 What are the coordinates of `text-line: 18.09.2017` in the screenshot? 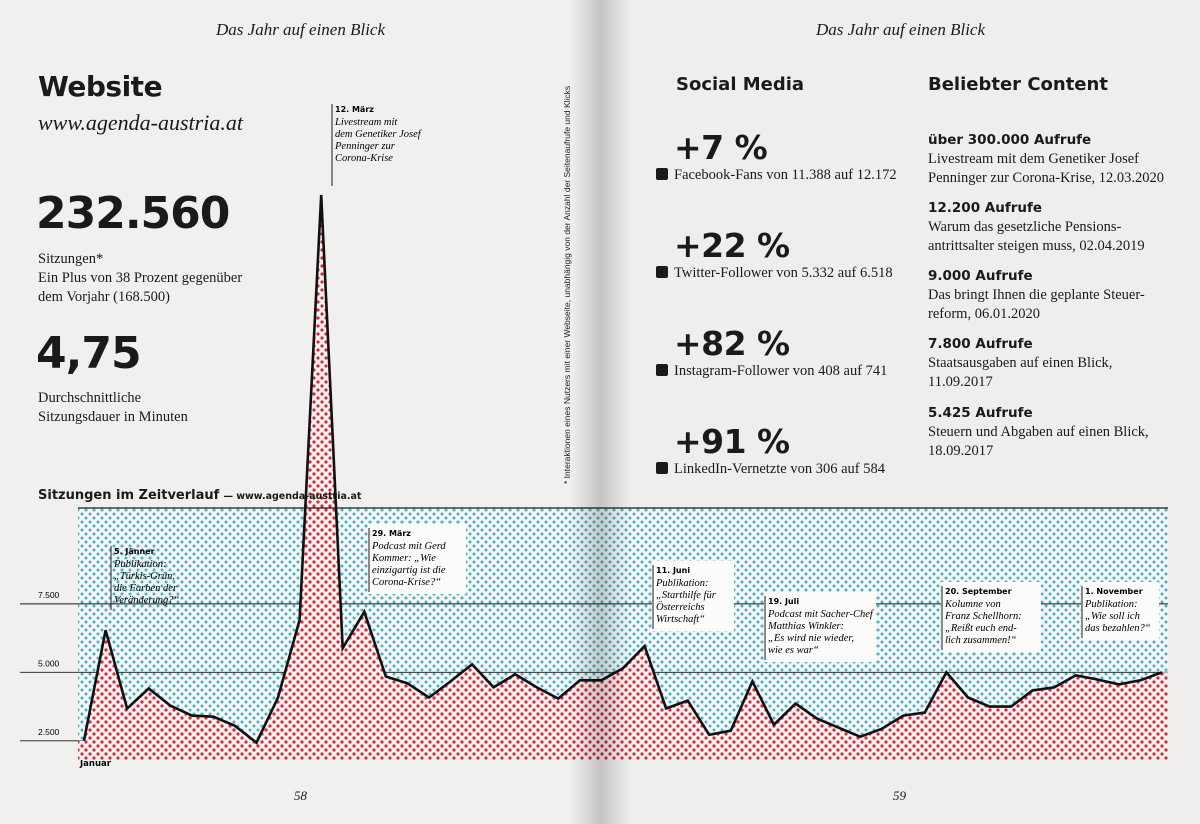 It's located at (961, 451).